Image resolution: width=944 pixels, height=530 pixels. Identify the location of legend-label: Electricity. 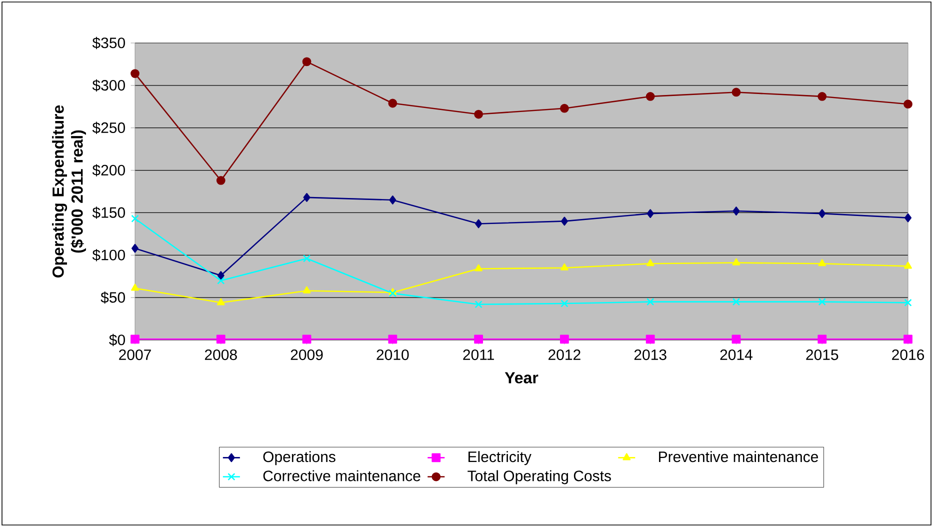
(500, 458).